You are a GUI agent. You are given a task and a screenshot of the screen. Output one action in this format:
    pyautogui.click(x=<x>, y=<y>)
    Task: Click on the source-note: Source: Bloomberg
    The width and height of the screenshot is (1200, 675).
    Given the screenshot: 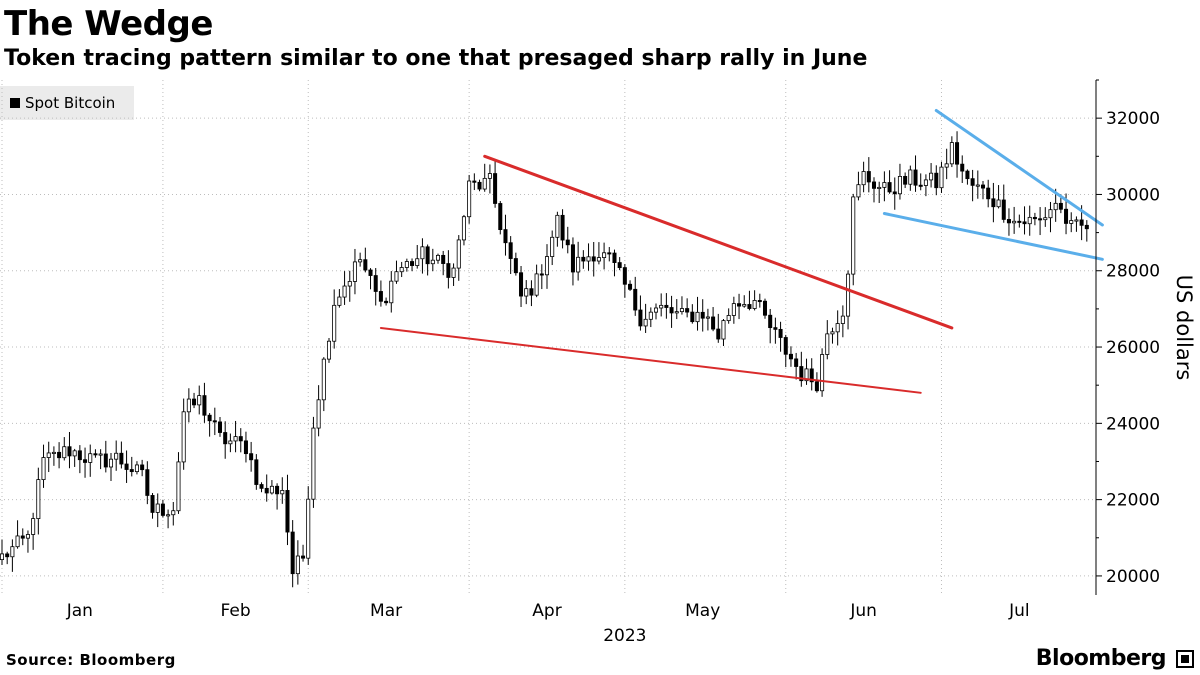 What is the action you would take?
    pyautogui.click(x=91, y=660)
    